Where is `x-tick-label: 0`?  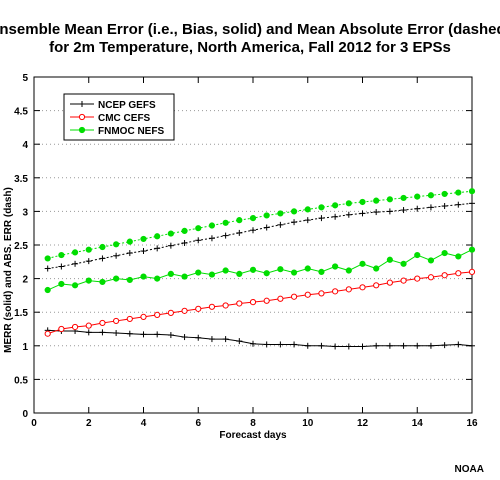 x-tick-label: 0 is located at coordinates (34, 423).